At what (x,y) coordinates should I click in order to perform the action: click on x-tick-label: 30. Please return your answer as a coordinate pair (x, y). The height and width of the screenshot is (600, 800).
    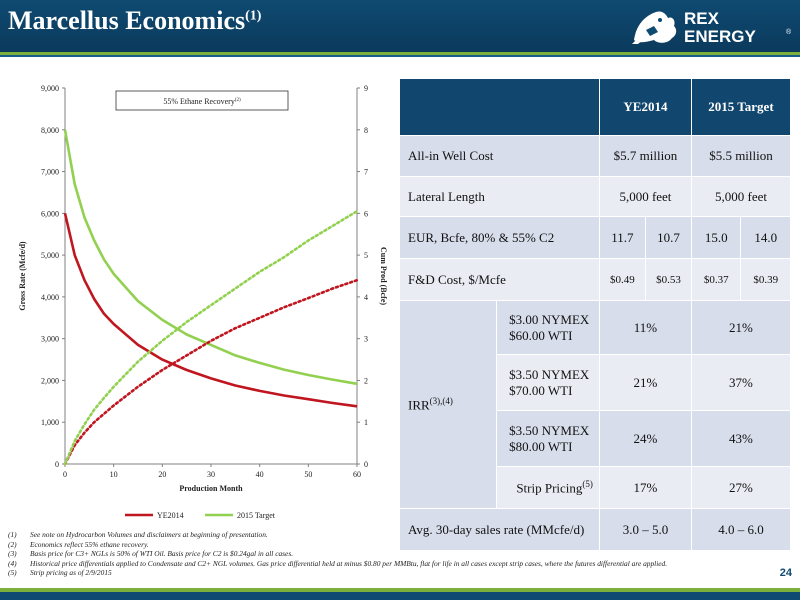
    Looking at the image, I should click on (211, 474).